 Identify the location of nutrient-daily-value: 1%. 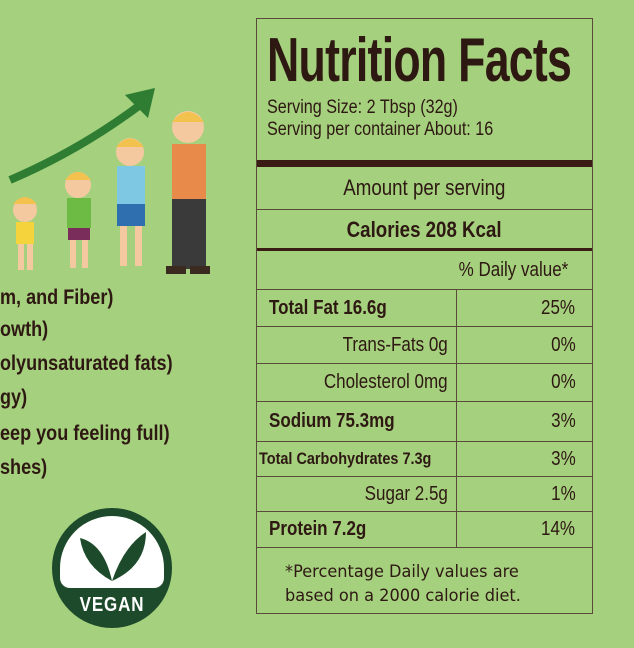
(563, 493).